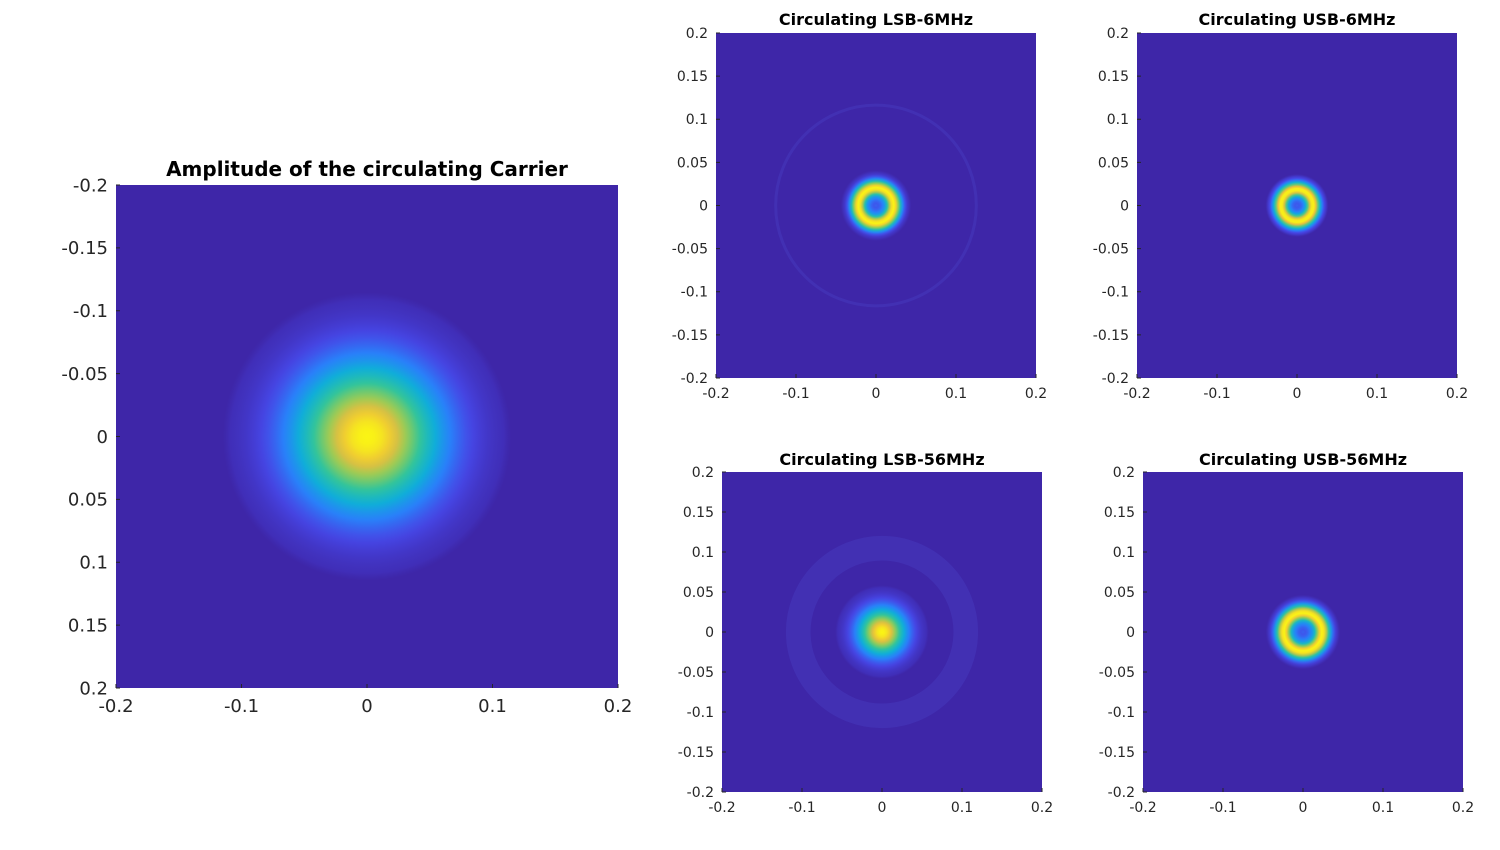 The width and height of the screenshot is (1500, 850). Describe the element at coordinates (876, 19) in the screenshot. I see `panel-title: Circulating LSB-6MHz` at that location.